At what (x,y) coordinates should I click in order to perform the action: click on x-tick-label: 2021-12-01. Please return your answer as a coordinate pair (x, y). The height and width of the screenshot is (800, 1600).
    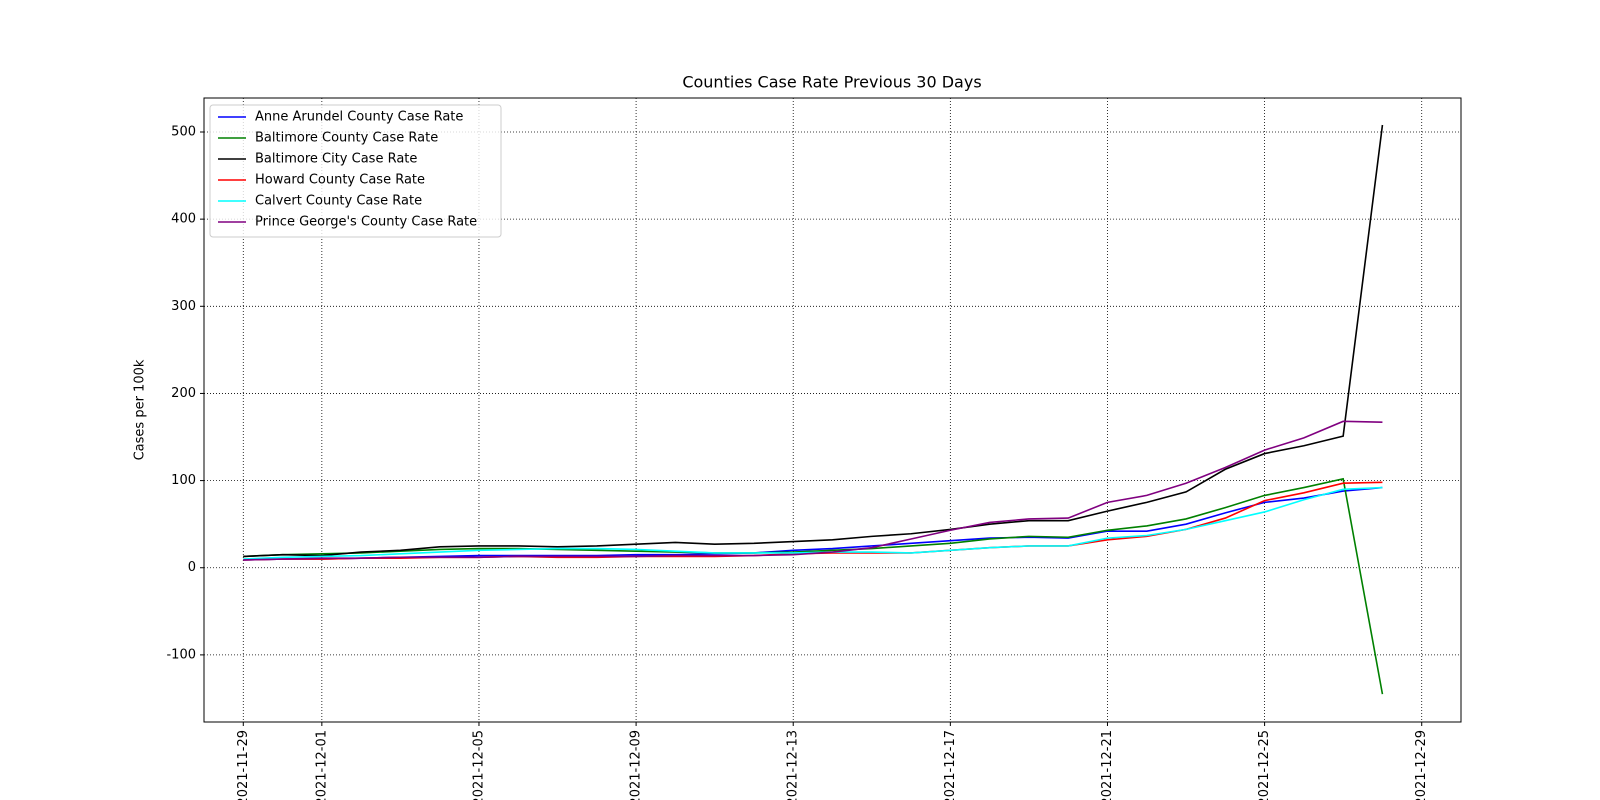
    Looking at the image, I should click on (321, 765).